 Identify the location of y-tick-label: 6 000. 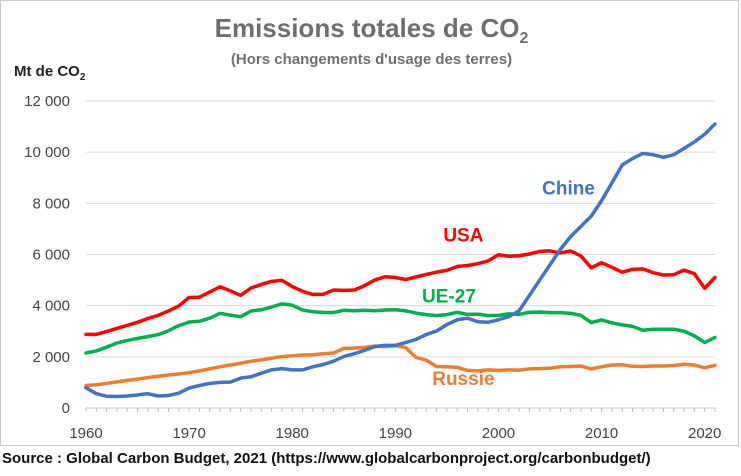
(51, 255).